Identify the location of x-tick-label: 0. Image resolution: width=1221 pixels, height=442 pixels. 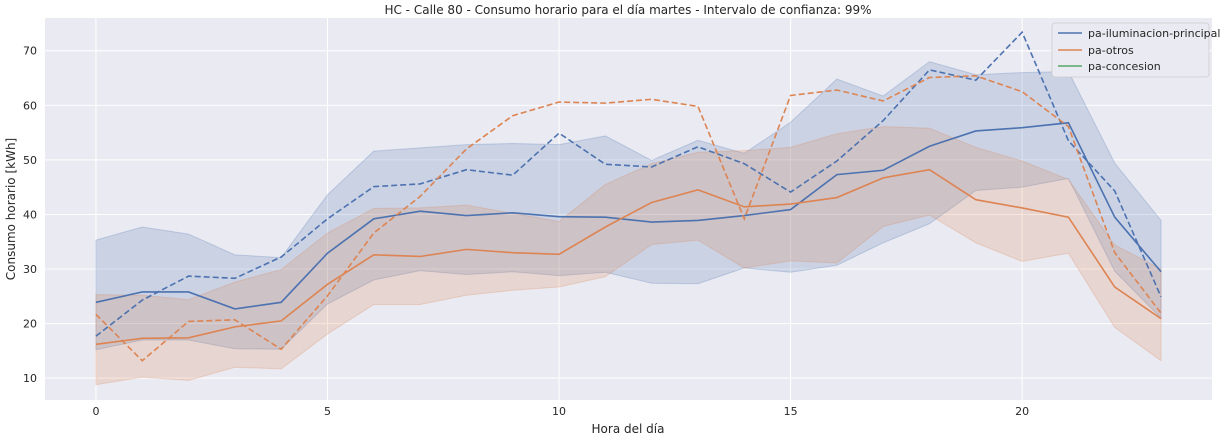
(95, 411).